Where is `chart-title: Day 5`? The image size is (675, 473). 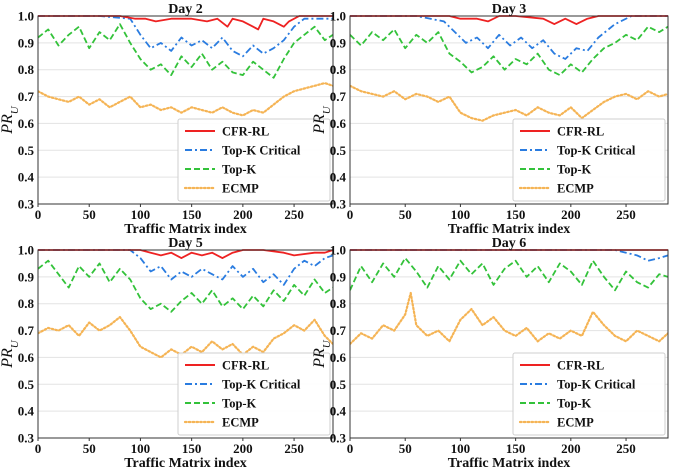 chart-title: Day 5 is located at coordinates (185, 243).